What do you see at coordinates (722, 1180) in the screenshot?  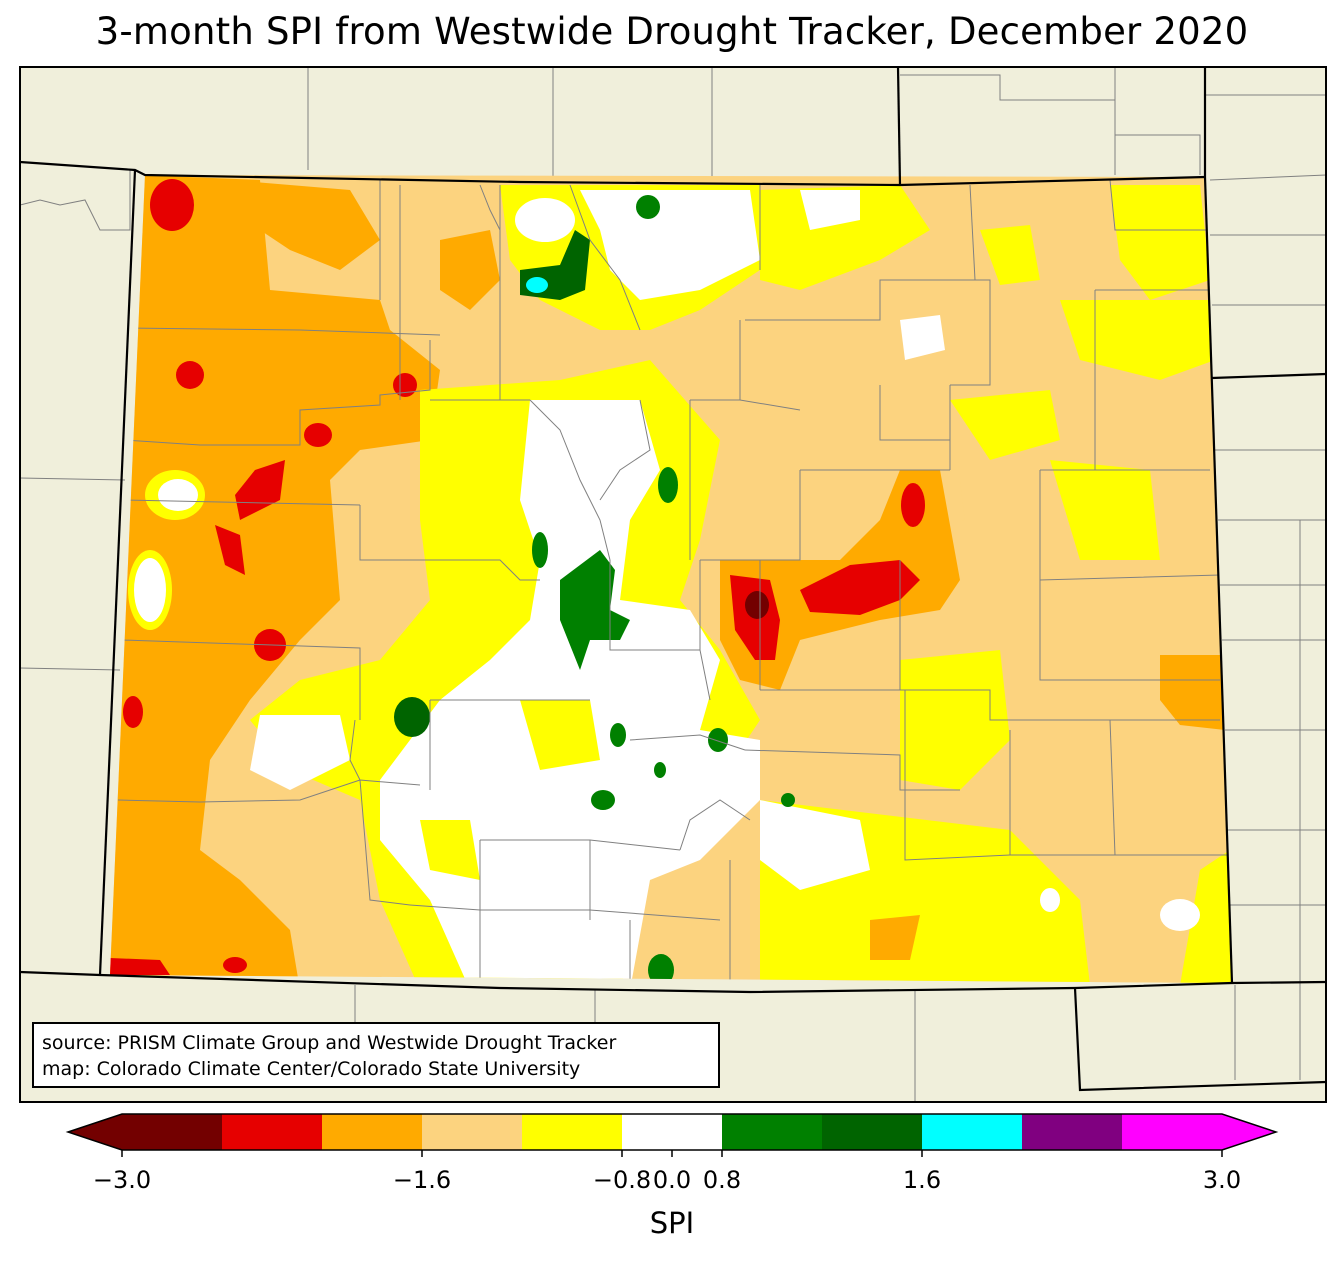 I see `colorbar-tick-label: 0.8` at bounding box center [722, 1180].